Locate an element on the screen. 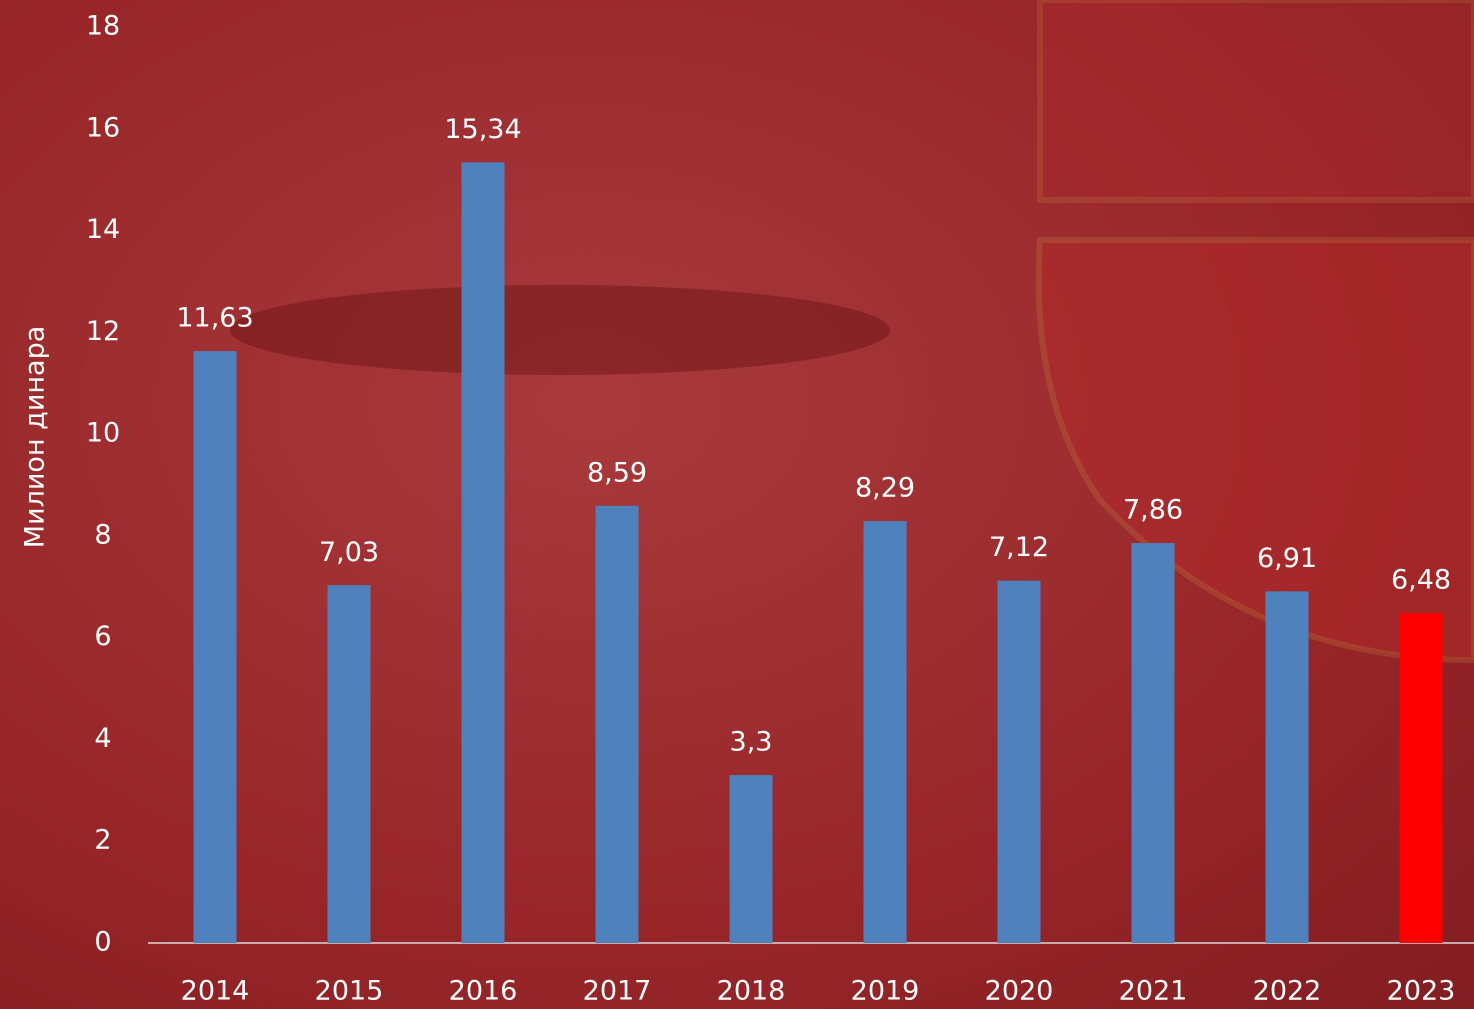  x-tick-label: 2021 is located at coordinates (1153, 991).